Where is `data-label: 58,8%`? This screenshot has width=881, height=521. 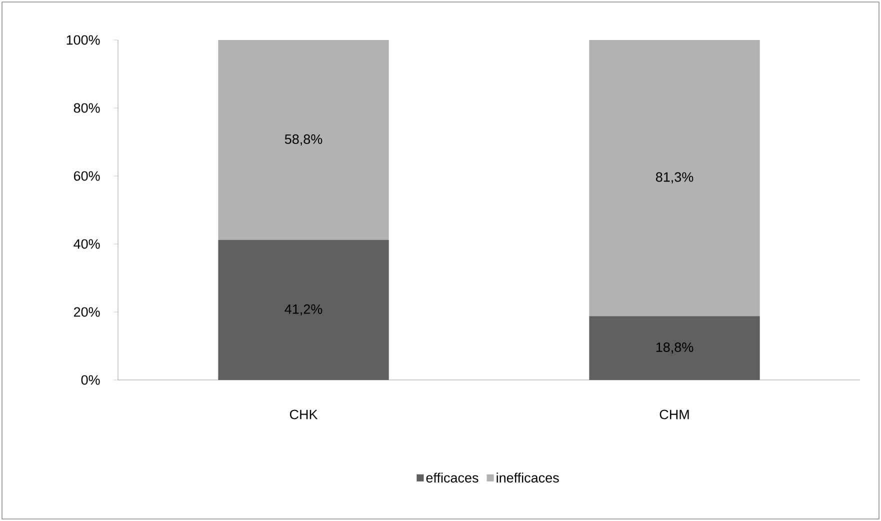
data-label: 58,8% is located at coordinates (303, 140).